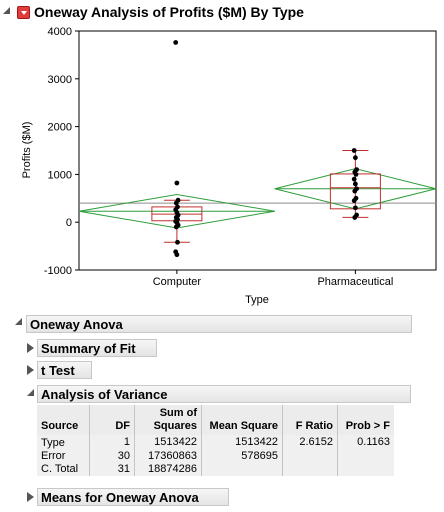 The width and height of the screenshot is (444, 512). What do you see at coordinates (104, 394) in the screenshot?
I see `analysis-of-variance-title: Analysis of Variance` at bounding box center [104, 394].